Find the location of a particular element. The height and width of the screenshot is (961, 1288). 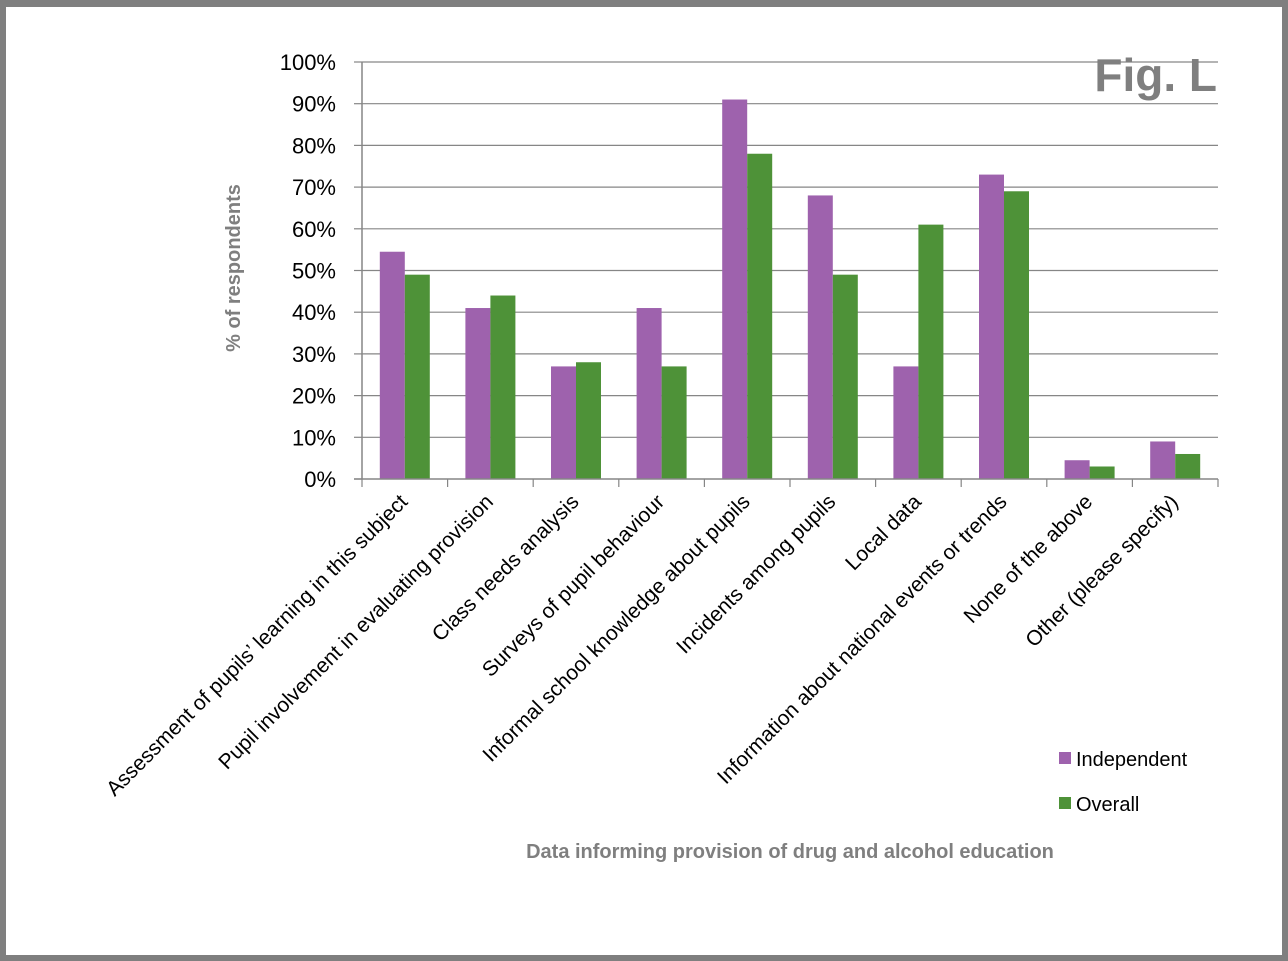

y-tick-label: 40% is located at coordinates (314, 312).